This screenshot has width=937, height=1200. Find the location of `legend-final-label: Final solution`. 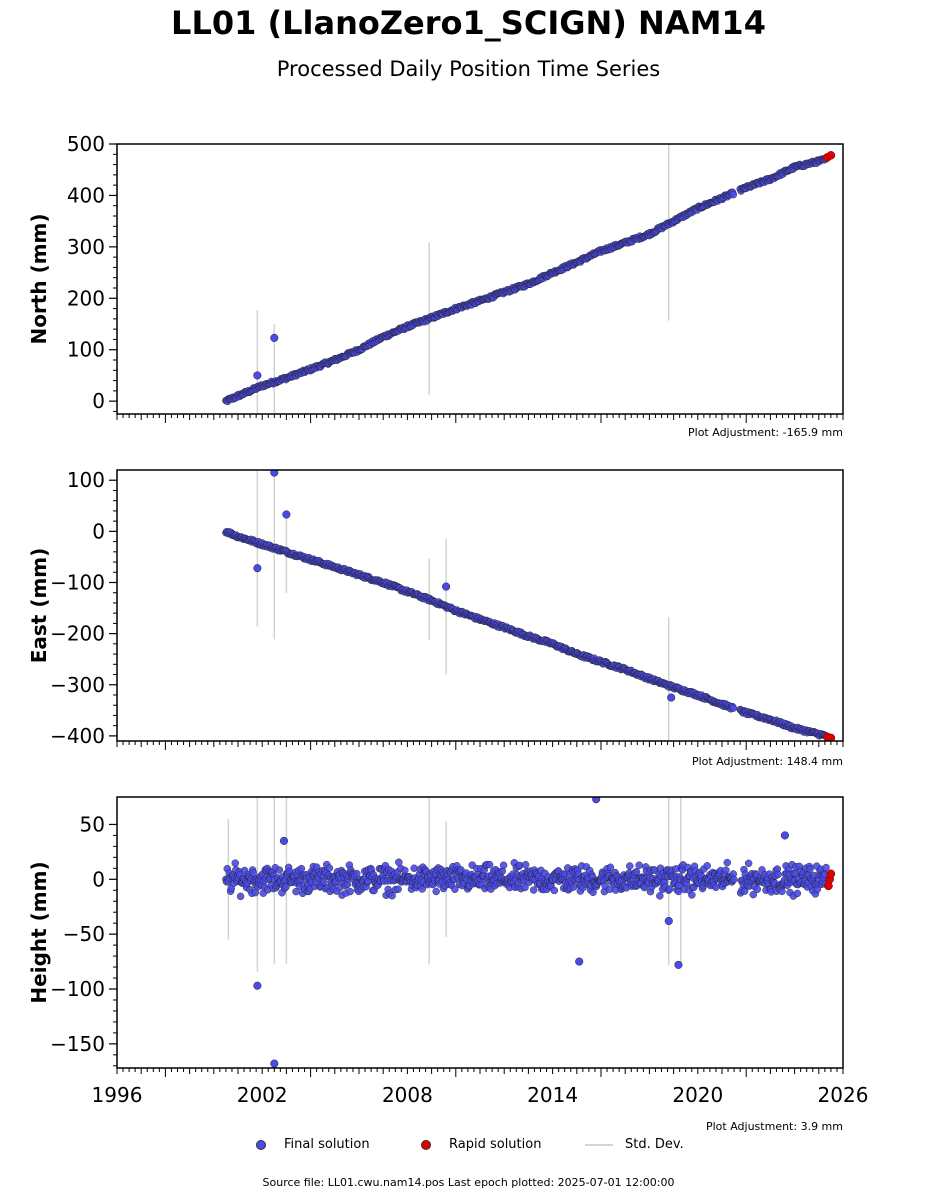

legend-final-label: Final solution is located at coordinates (327, 1144).